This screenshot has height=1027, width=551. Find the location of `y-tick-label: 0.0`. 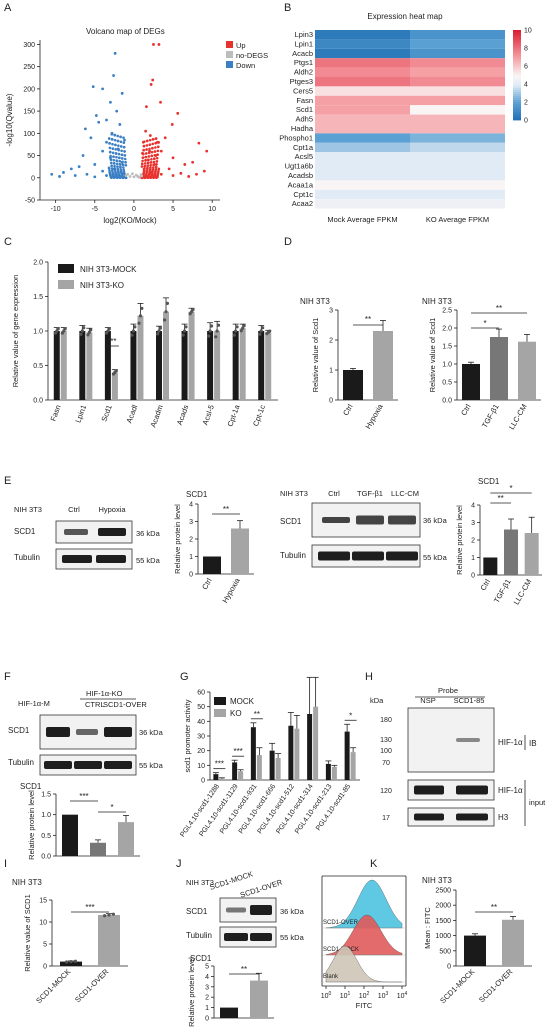

y-tick-label: 0.0 is located at coordinates (38, 401).